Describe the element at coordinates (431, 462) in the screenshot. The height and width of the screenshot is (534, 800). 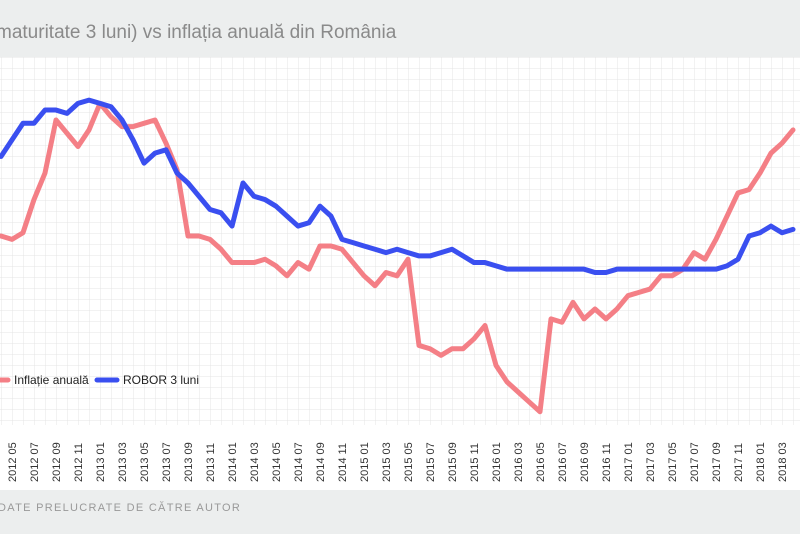
I see `x-tick-label: 2015 07` at that location.